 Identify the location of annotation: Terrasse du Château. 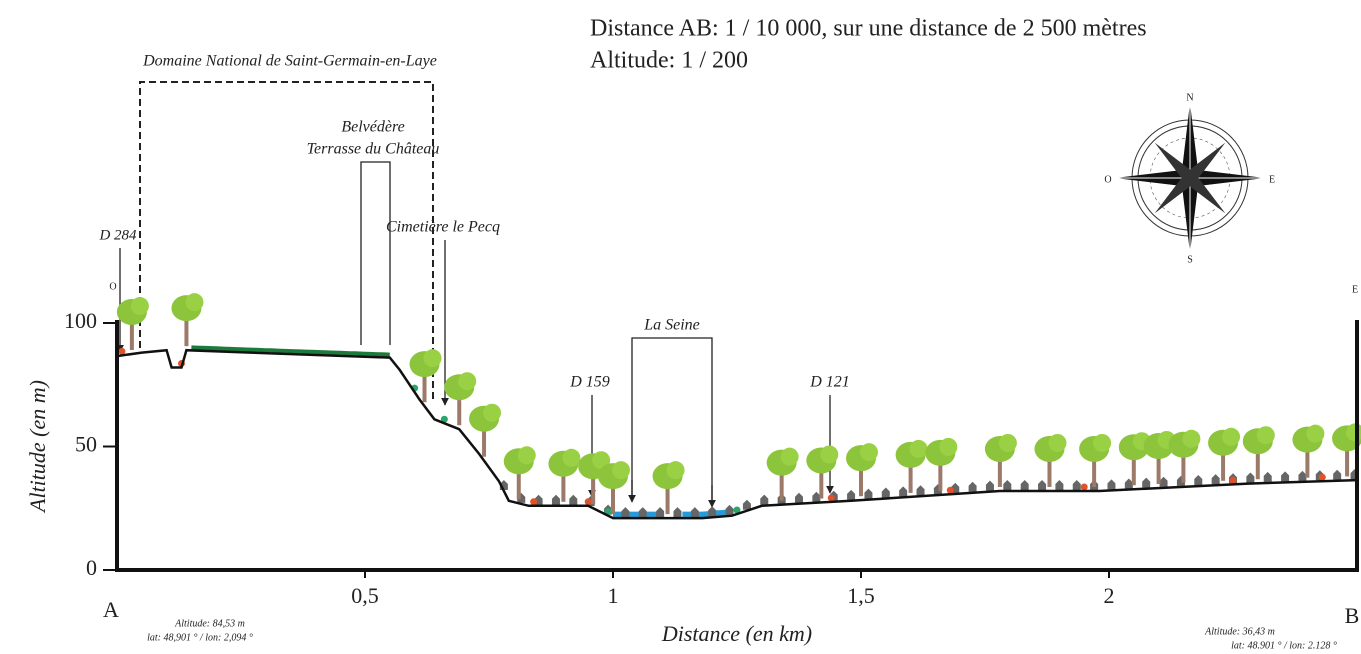
(373, 149).